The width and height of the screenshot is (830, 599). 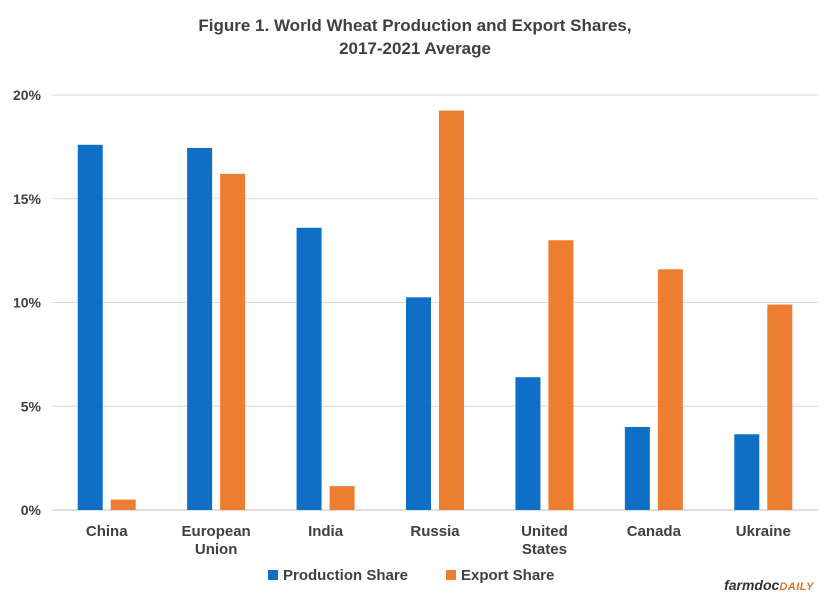 I want to click on x-category-label: European, so click(x=216, y=531).